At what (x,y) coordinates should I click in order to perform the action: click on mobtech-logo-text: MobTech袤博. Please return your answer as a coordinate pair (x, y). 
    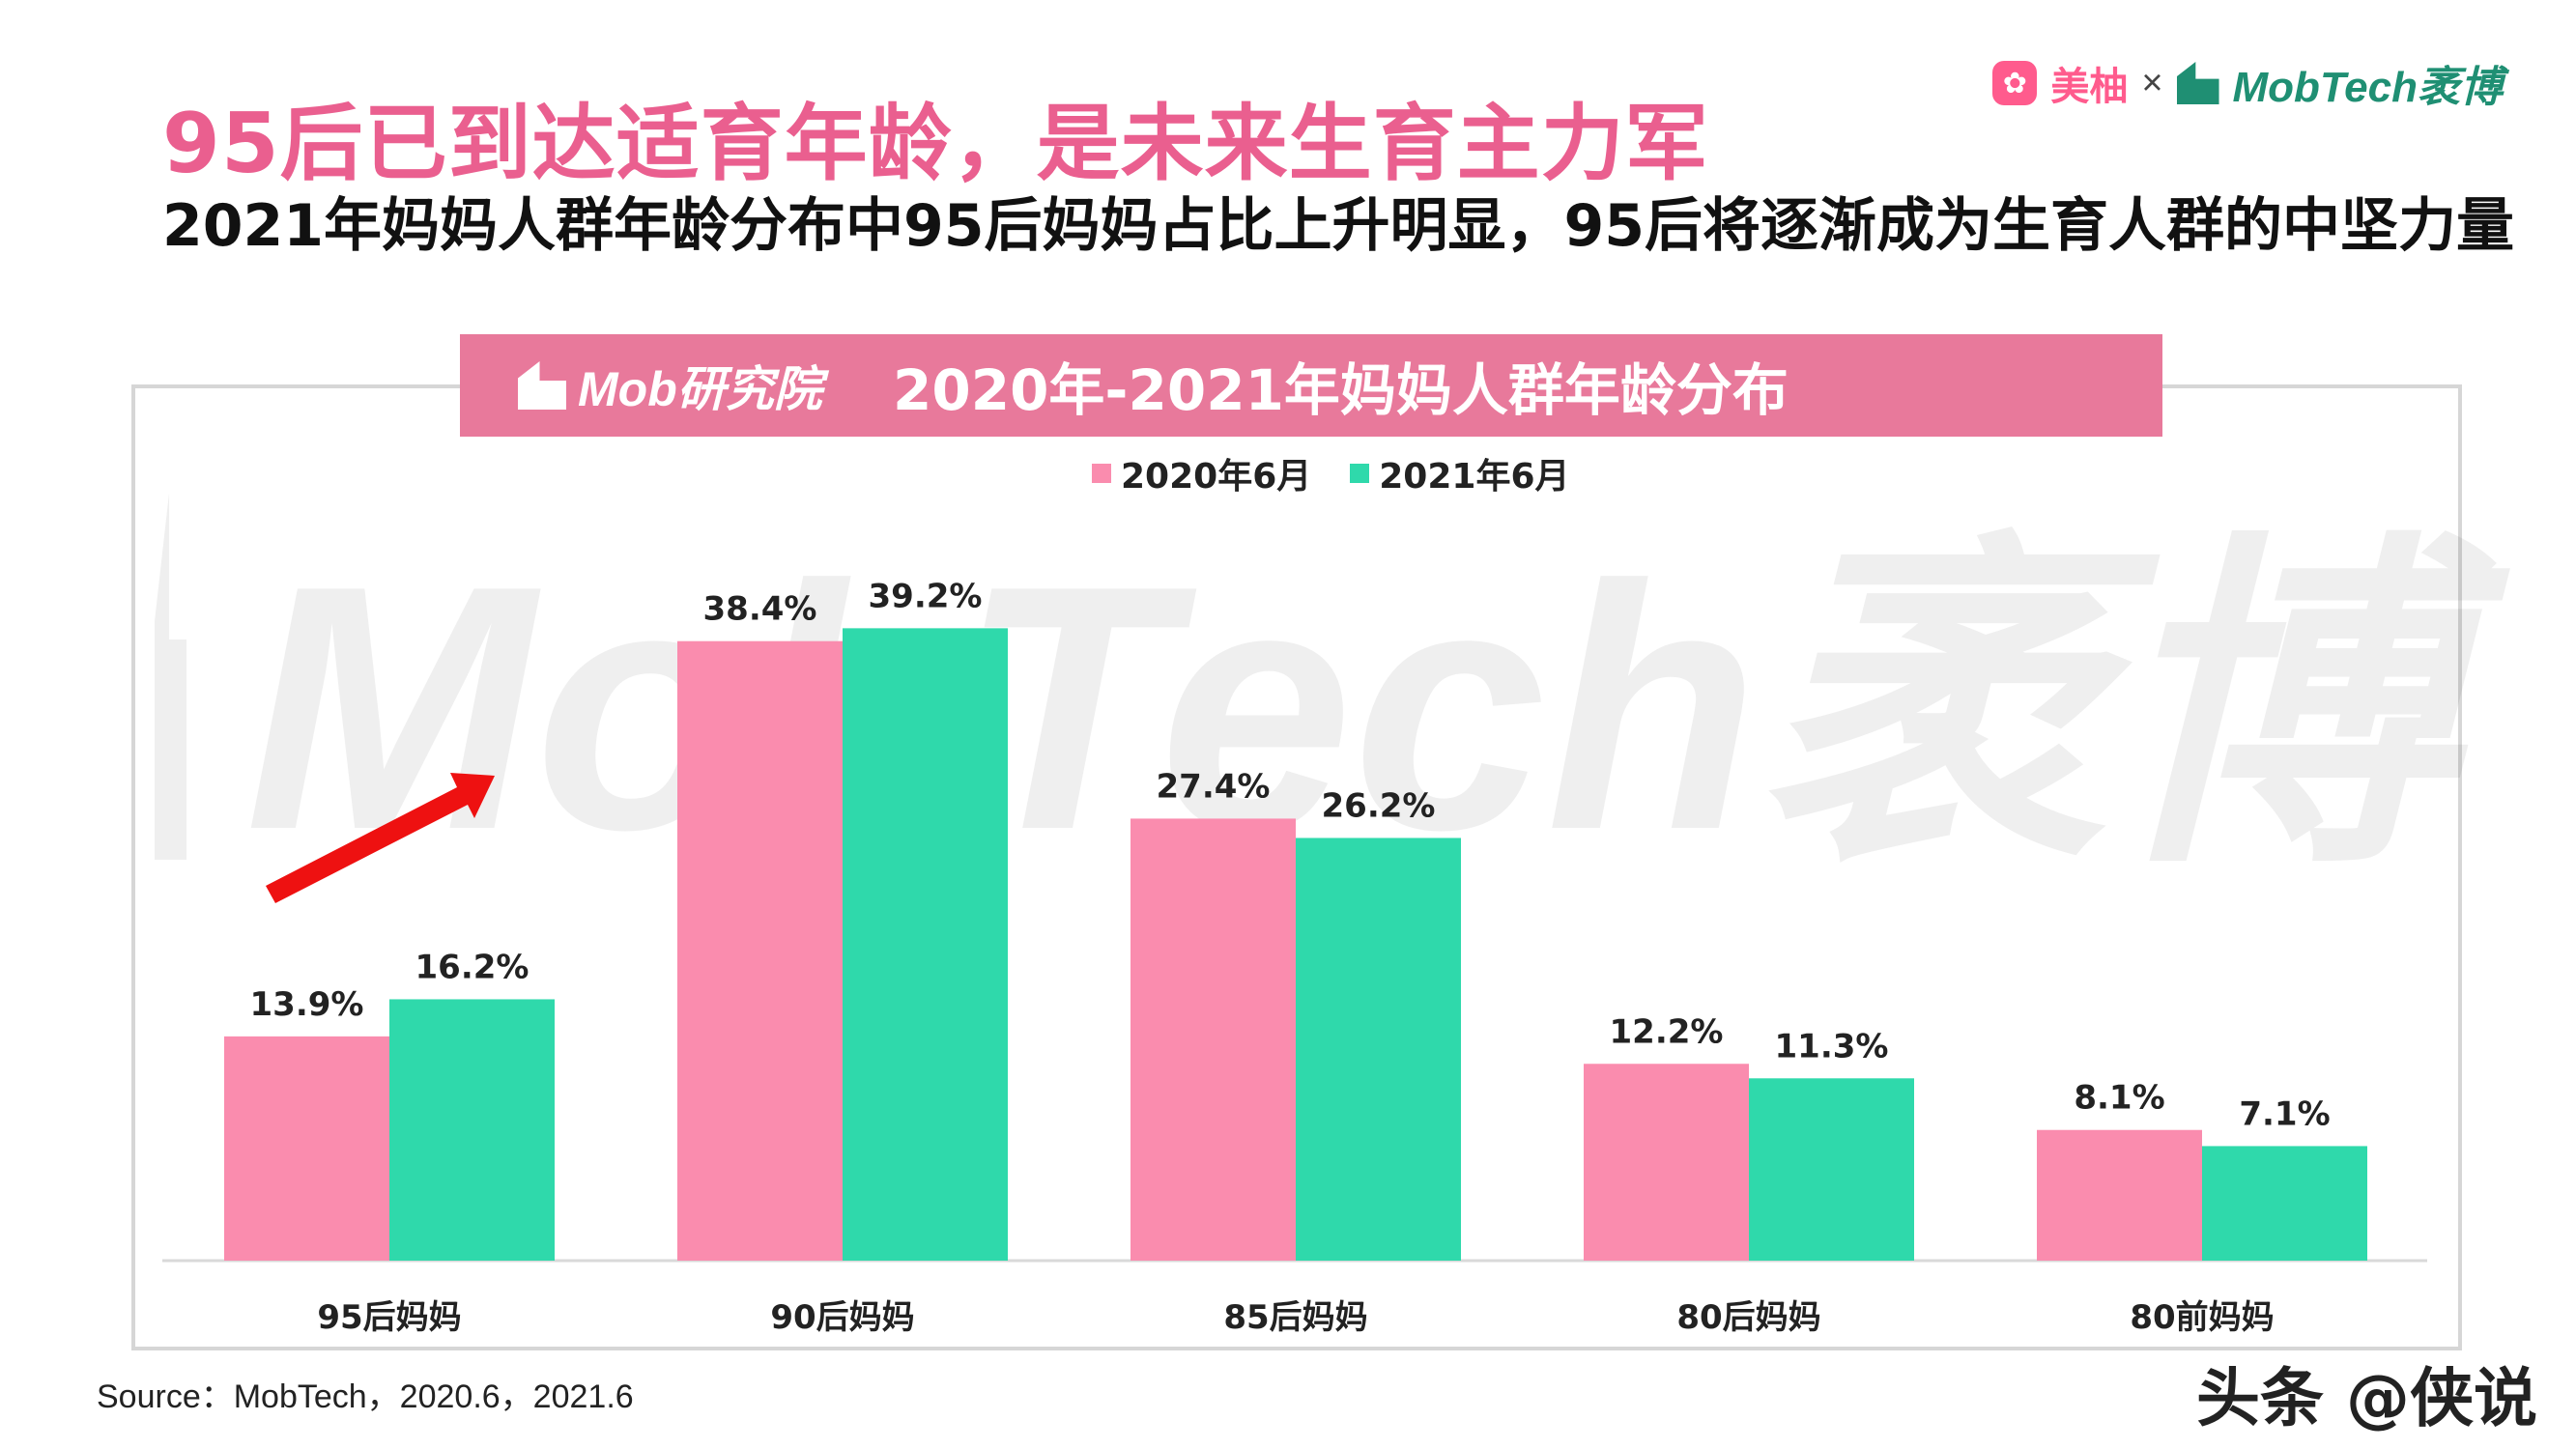
    Looking at the image, I should click on (2368, 87).